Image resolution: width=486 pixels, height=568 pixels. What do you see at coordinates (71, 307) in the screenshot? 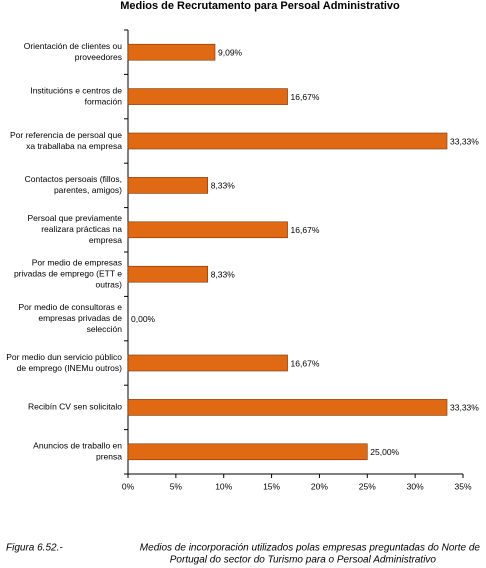
I see `y-tick-label: Por medio de consultoras e` at bounding box center [71, 307].